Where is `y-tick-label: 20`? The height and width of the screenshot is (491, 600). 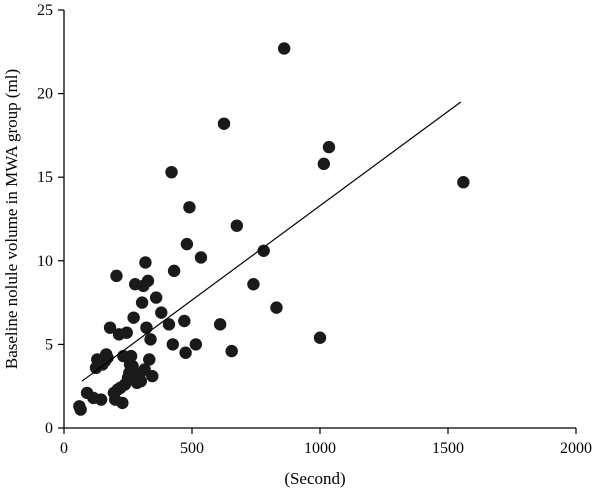
y-tick-label: 20 is located at coordinates (45, 94).